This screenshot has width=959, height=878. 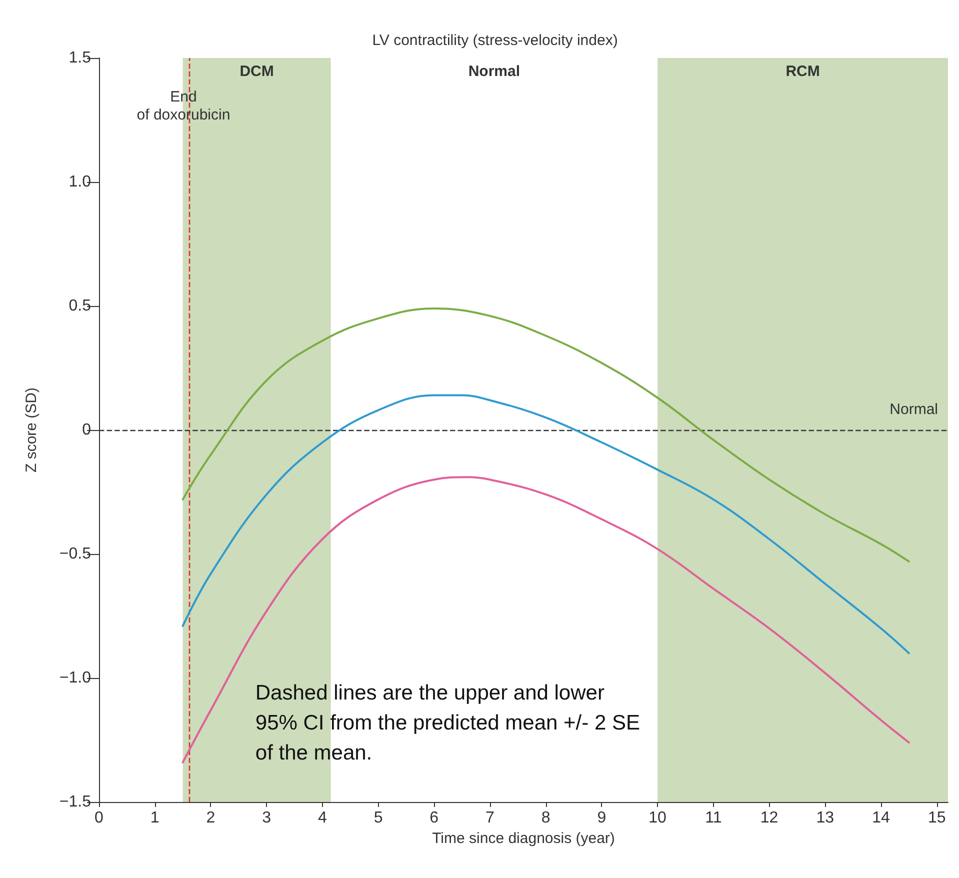 What do you see at coordinates (803, 71) in the screenshot?
I see `band-label: RCM` at bounding box center [803, 71].